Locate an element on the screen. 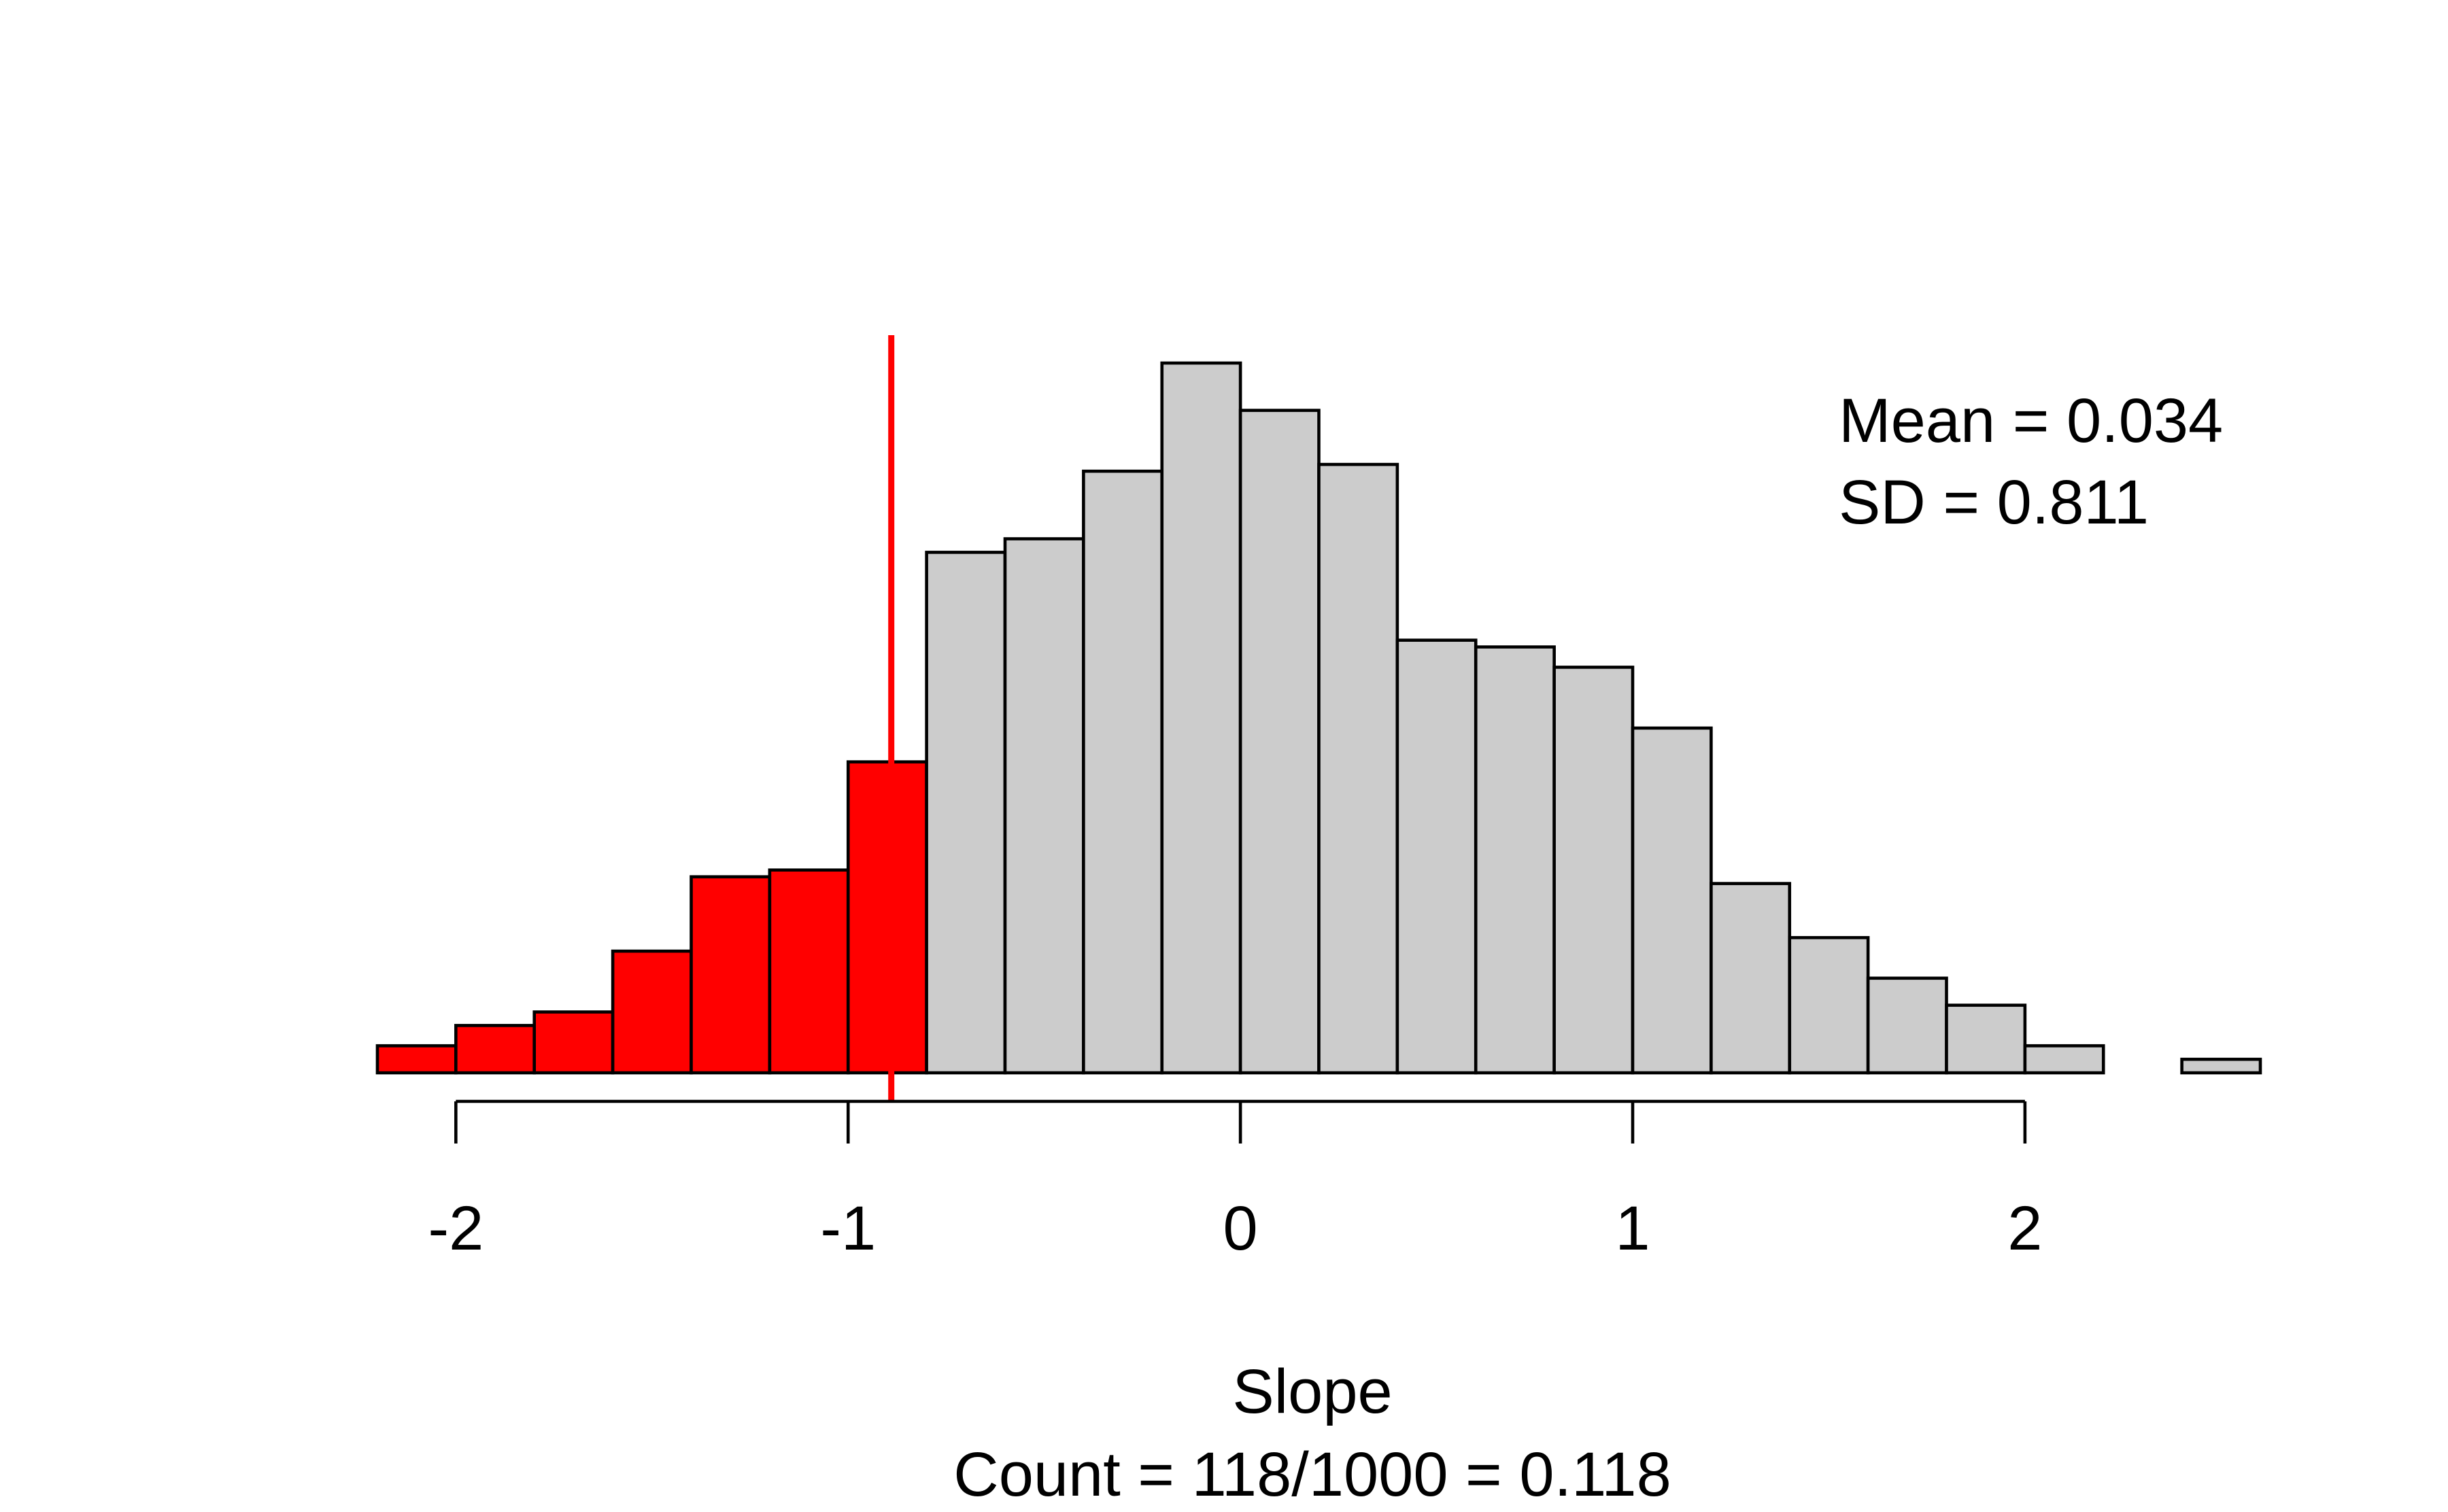 Image resolution: width=2448 pixels, height=1512 pixels. x-axis: -2 -1 0 1 2 is located at coordinates (1235, 1181).